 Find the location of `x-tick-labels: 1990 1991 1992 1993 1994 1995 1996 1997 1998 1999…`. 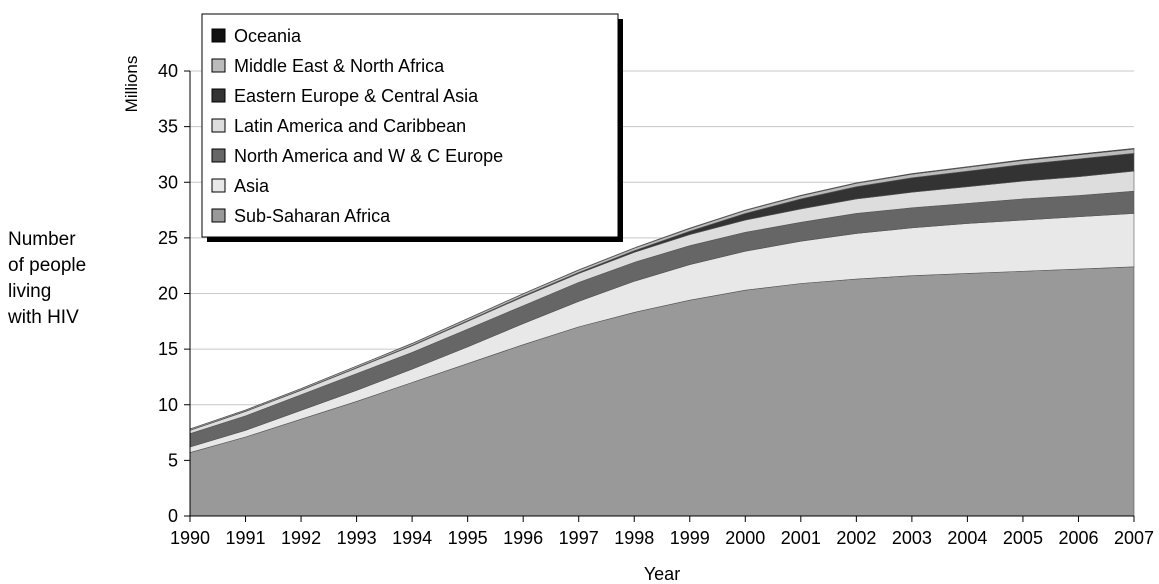

x-tick-labels: 1990 1991 1992 1993 1994 1995 1996 1997 1998 1999… is located at coordinates (662, 538).